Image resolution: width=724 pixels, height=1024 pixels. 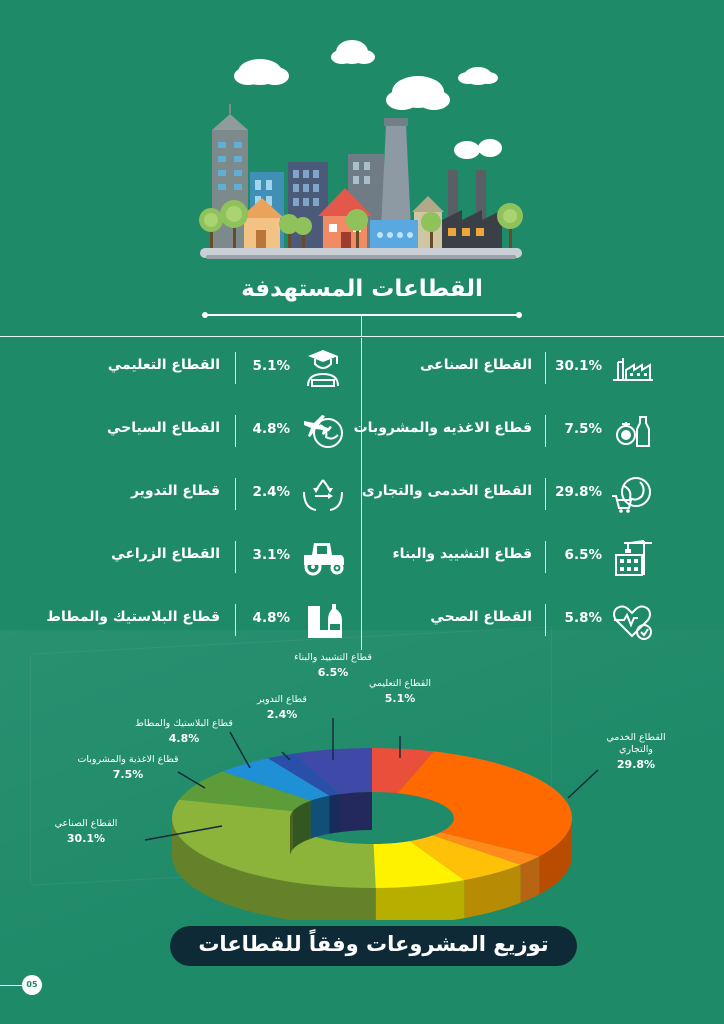 I want to click on callout-value: 5.1%, so click(x=400, y=698).